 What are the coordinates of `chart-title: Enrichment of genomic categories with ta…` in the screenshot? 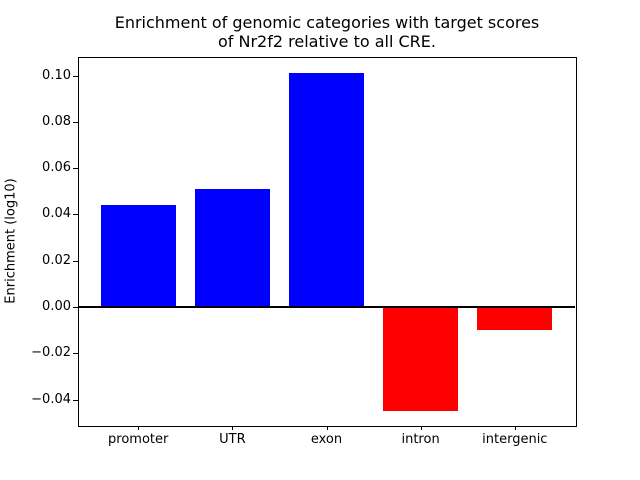 It's located at (327, 32).